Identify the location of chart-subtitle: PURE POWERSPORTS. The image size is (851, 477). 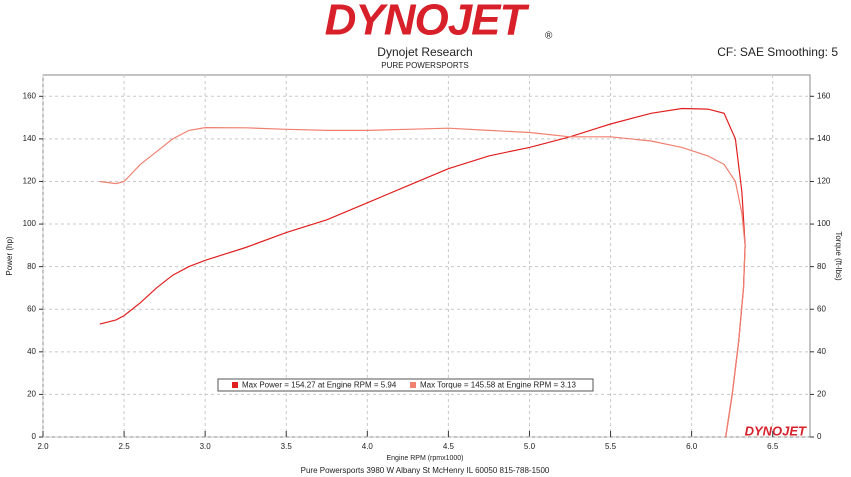
(424, 65).